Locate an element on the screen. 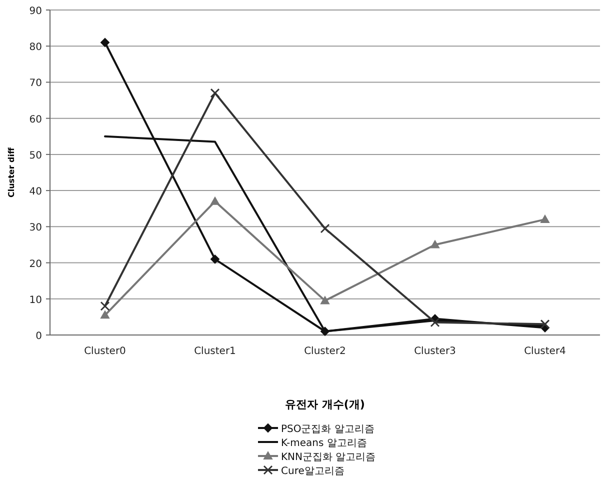 This screenshot has height=479, width=609. y-tick-label: 20 is located at coordinates (35, 264).